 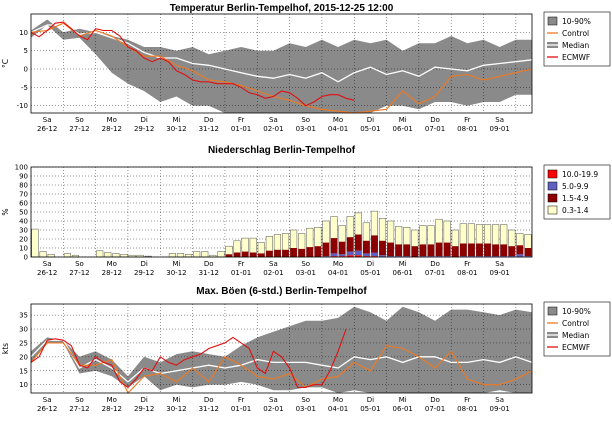 I want to click on x-tick-date: 05-01, so click(x=370, y=409).